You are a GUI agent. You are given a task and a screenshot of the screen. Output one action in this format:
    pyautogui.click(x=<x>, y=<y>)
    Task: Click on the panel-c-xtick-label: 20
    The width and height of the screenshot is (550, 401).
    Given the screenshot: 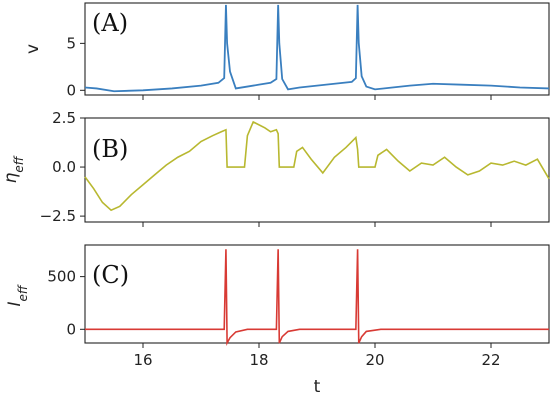 What is the action you would take?
    pyautogui.click(x=374, y=360)
    